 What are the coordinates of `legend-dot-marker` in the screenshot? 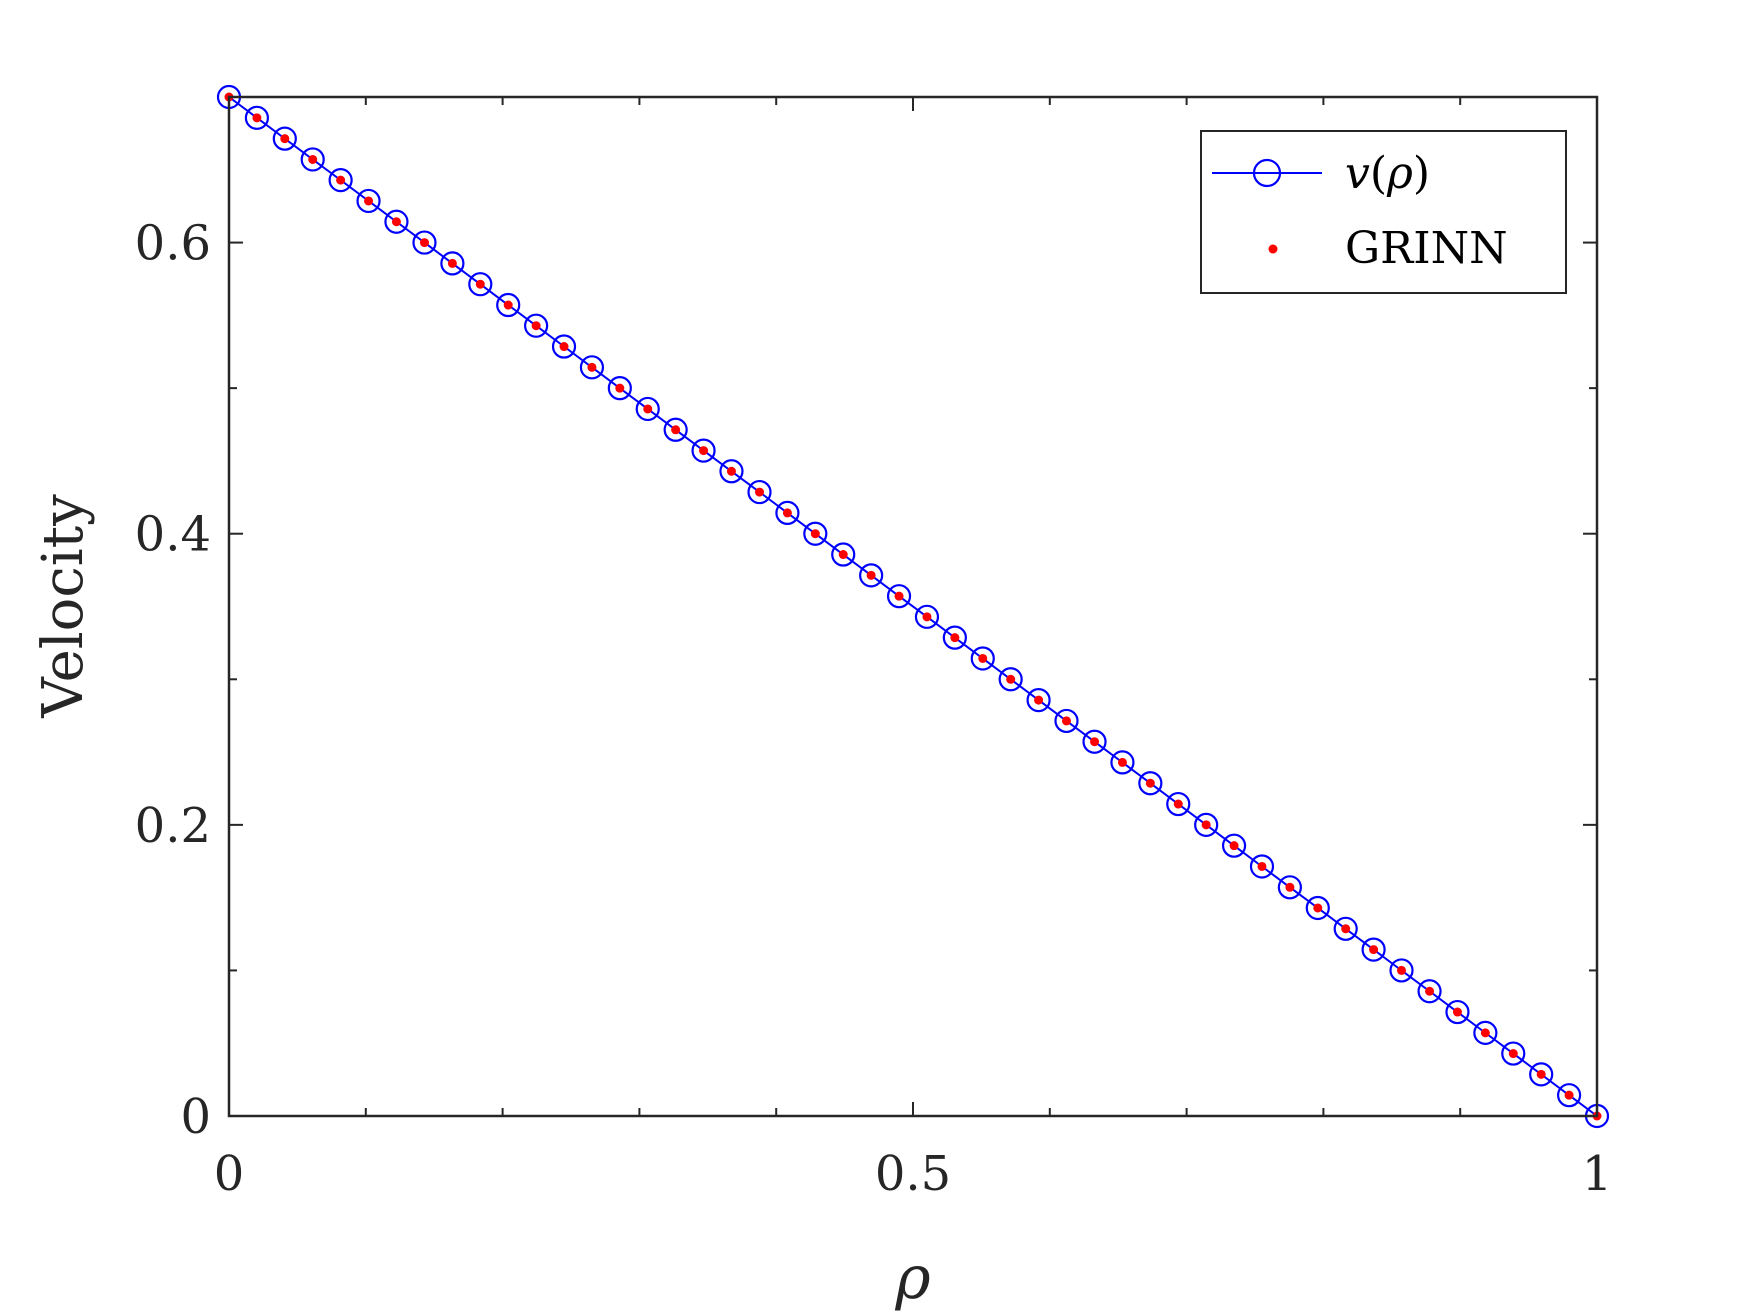 It's located at (1273, 249).